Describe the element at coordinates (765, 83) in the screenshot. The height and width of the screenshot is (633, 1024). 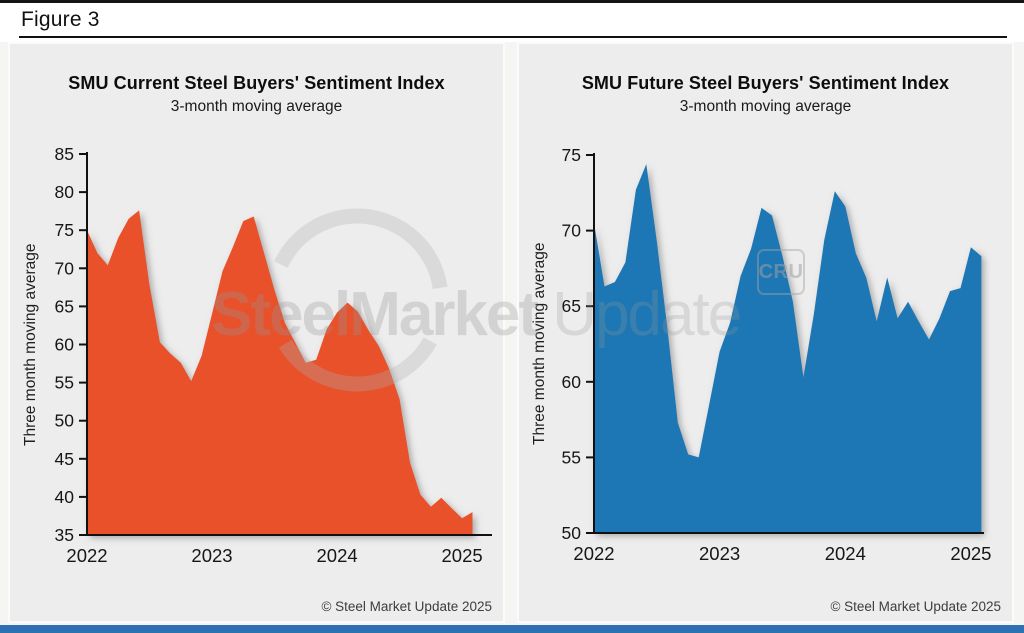
I see `chart-title: SMU Future Steel Buyers' Sentiment Index` at that location.